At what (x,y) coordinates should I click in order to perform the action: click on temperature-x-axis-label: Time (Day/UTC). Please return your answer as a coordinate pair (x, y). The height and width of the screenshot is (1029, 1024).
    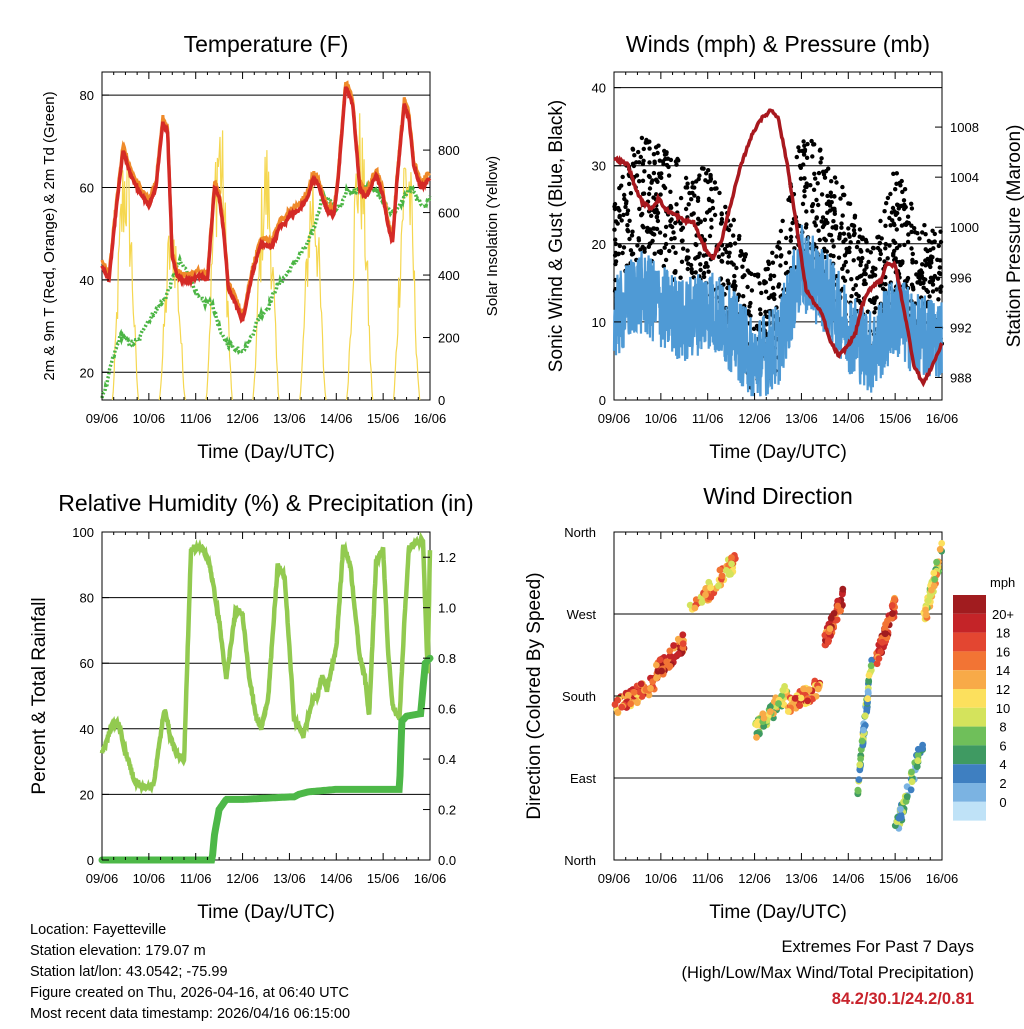
    Looking at the image, I should click on (266, 452).